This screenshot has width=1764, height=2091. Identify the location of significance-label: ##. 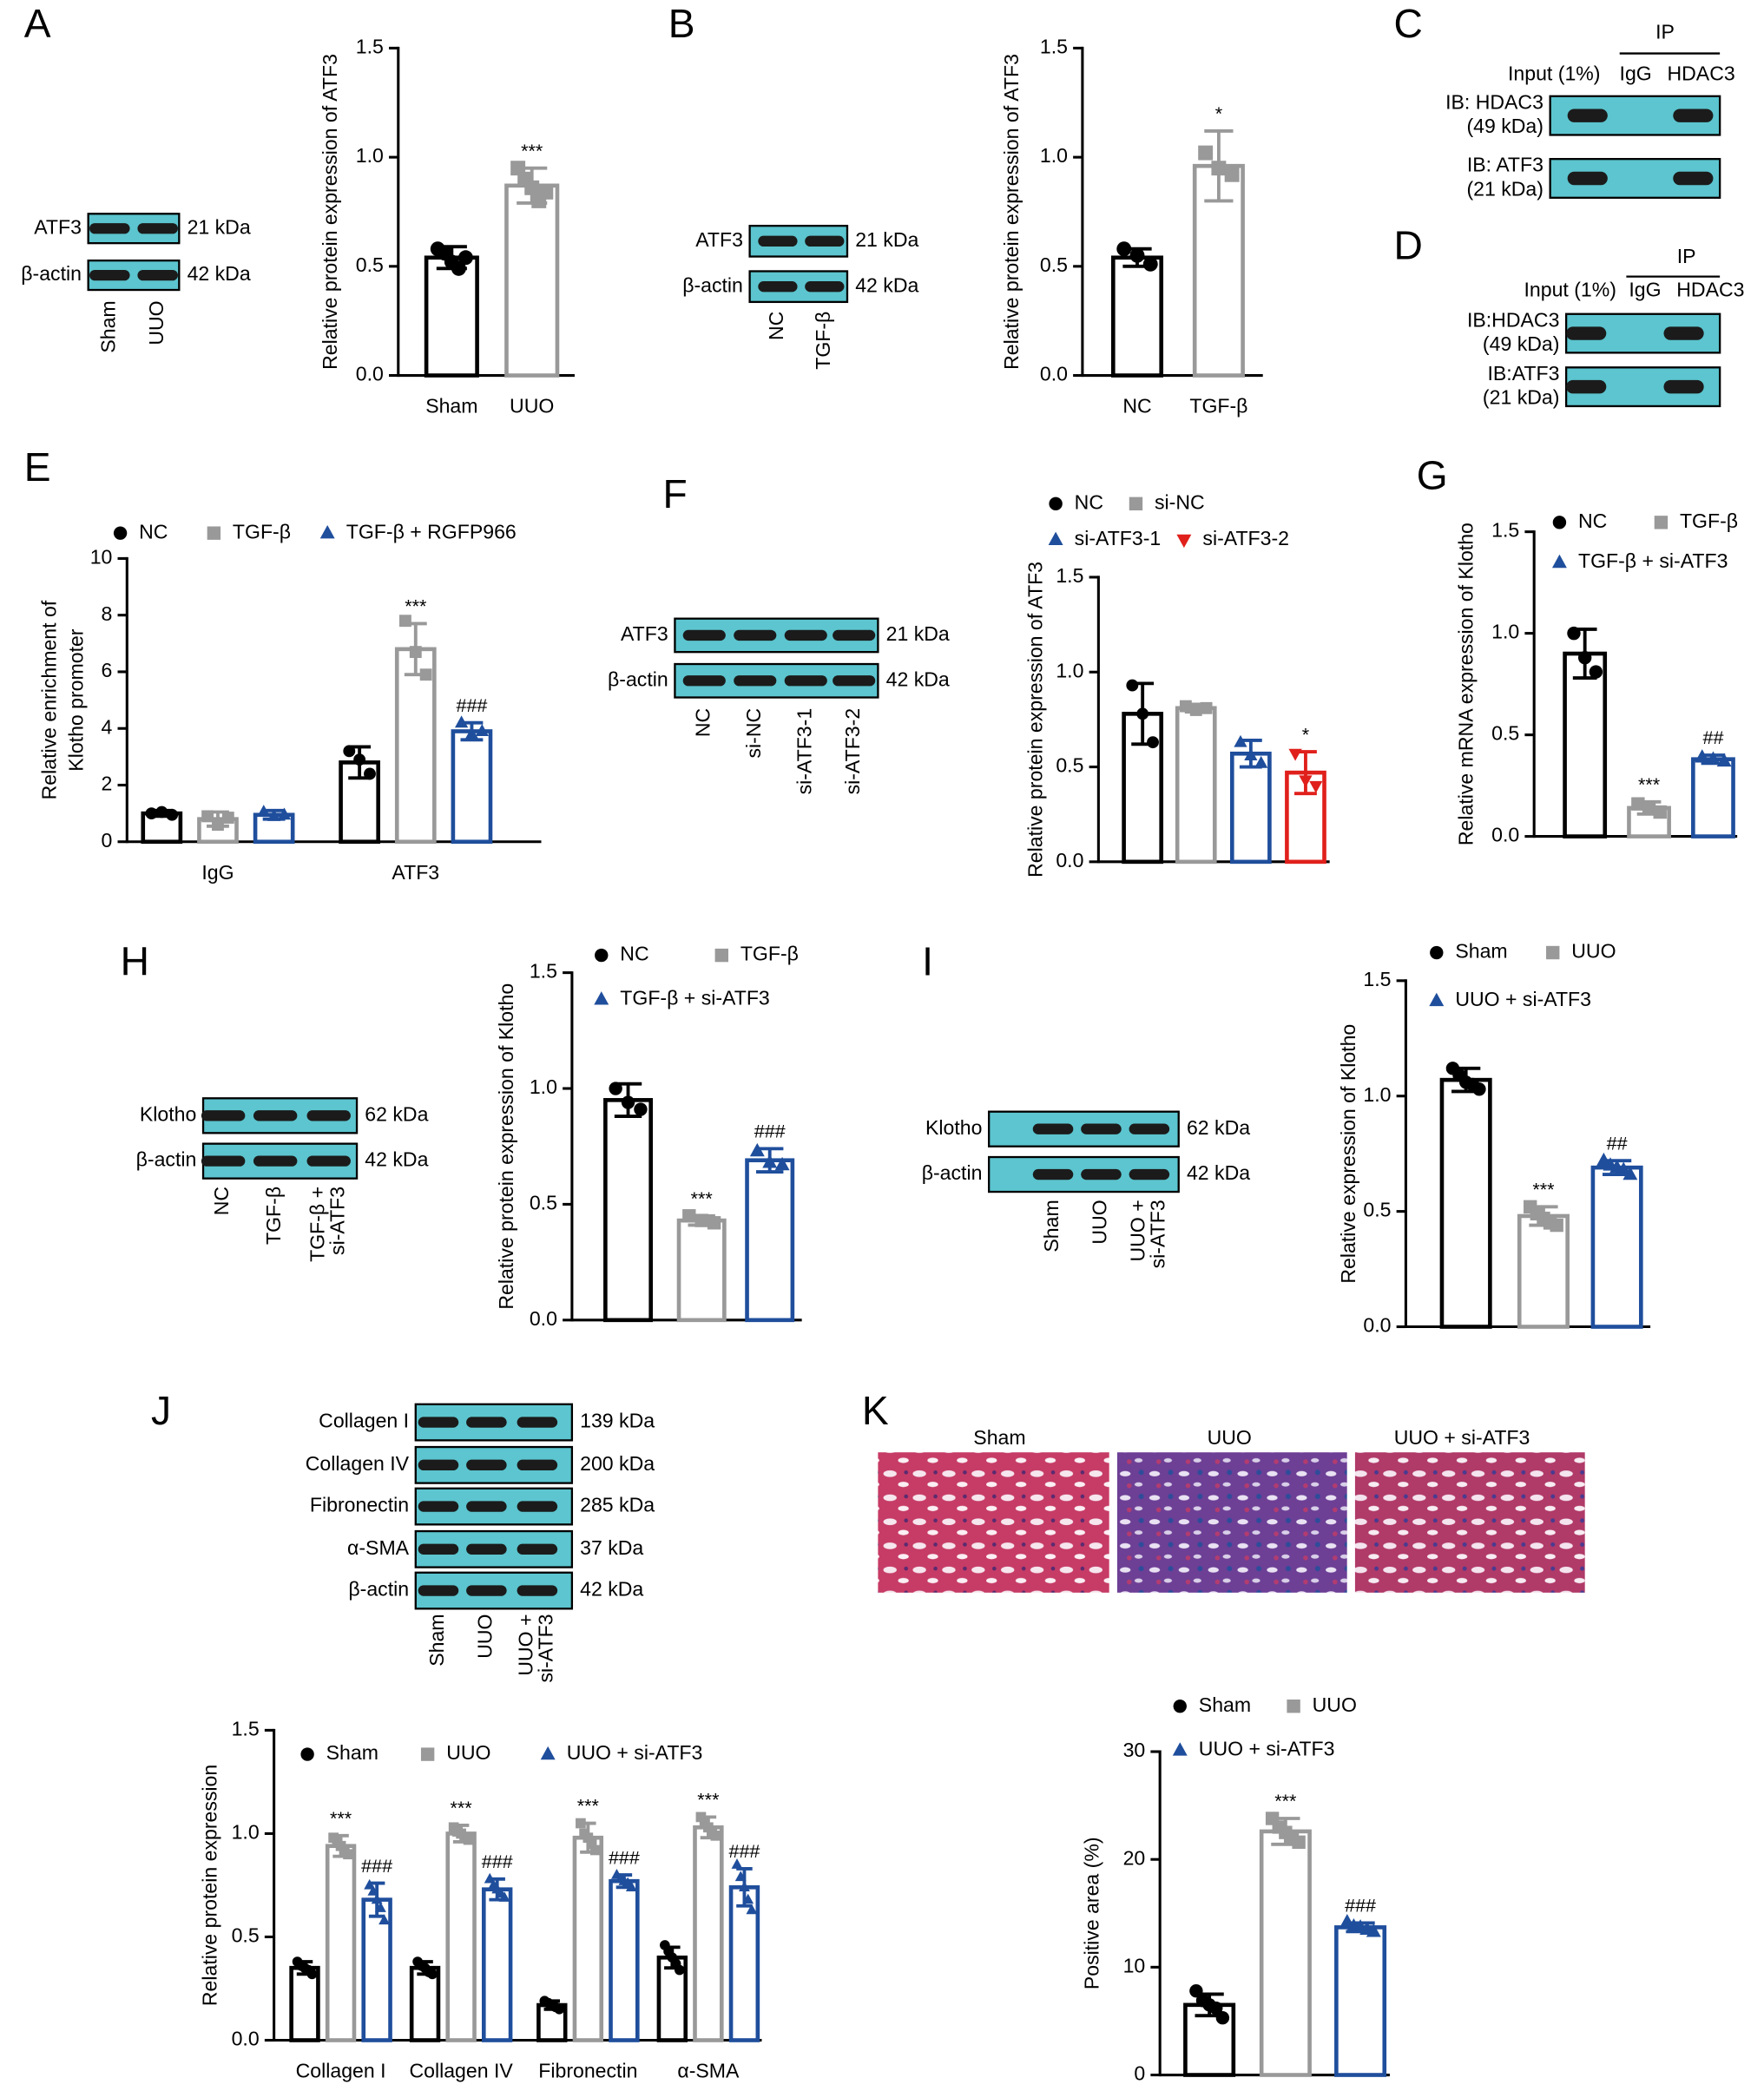
(1618, 1143).